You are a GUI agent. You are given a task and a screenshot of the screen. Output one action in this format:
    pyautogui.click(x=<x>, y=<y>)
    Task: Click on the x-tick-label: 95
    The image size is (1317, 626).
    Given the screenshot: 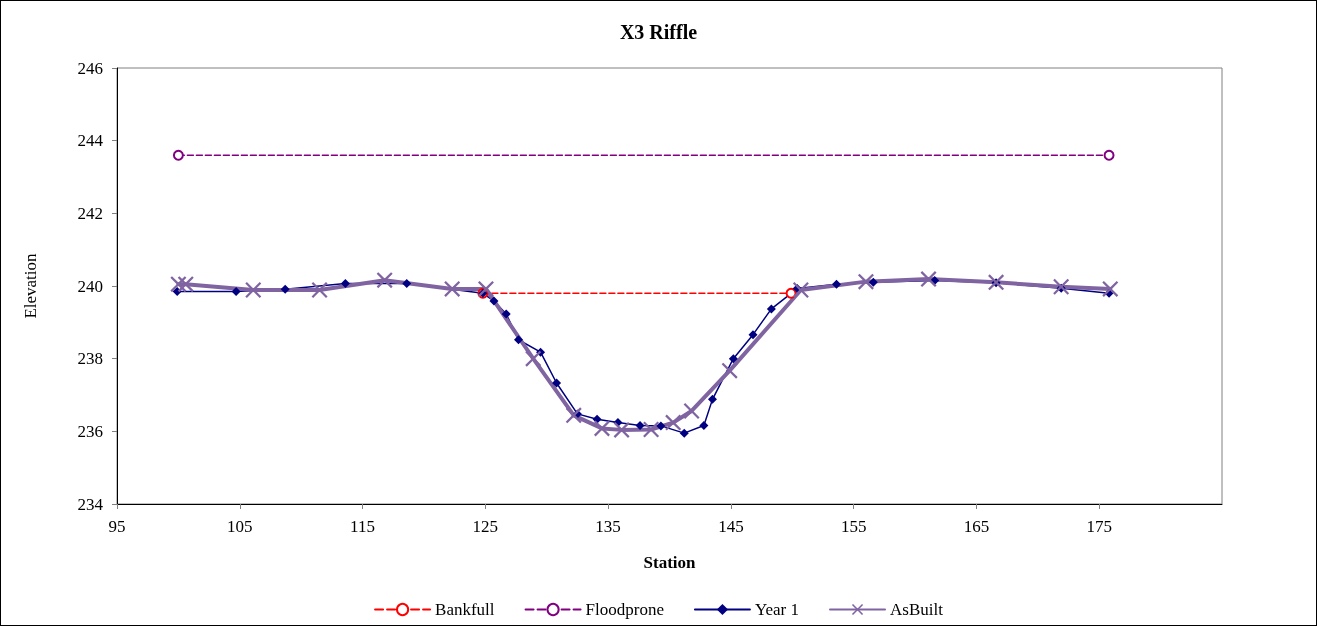 What is the action you would take?
    pyautogui.click(x=117, y=526)
    